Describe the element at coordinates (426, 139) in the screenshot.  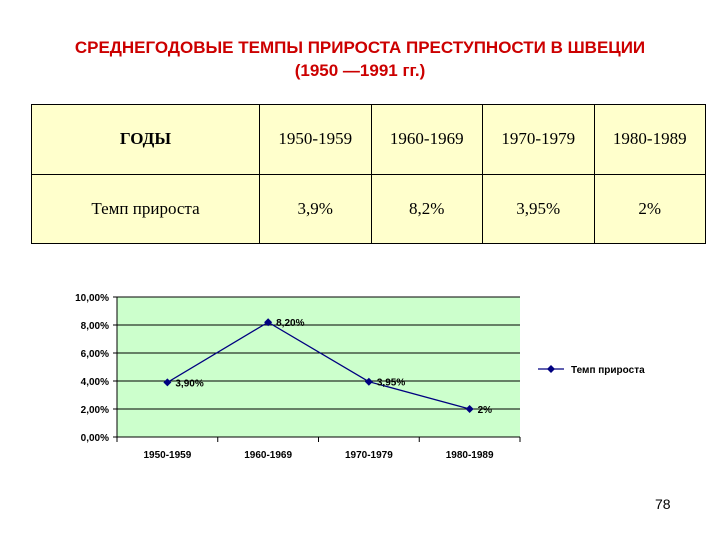
I see `table-period-cell: 1960-1969` at that location.